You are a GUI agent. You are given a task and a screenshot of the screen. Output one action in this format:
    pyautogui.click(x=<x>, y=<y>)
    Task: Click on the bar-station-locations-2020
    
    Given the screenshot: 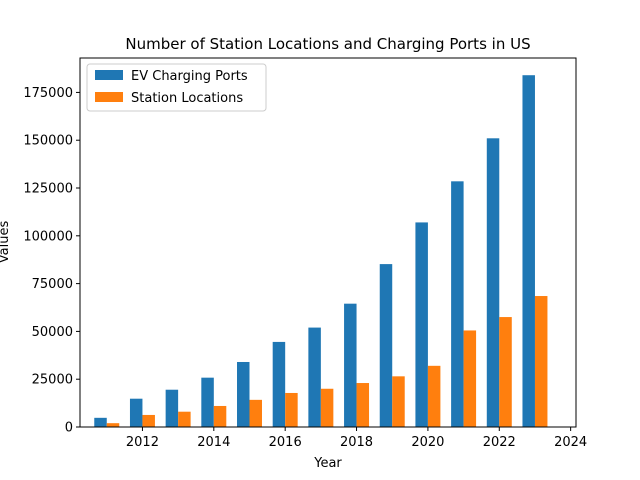 What is the action you would take?
    pyautogui.click(x=434, y=396)
    